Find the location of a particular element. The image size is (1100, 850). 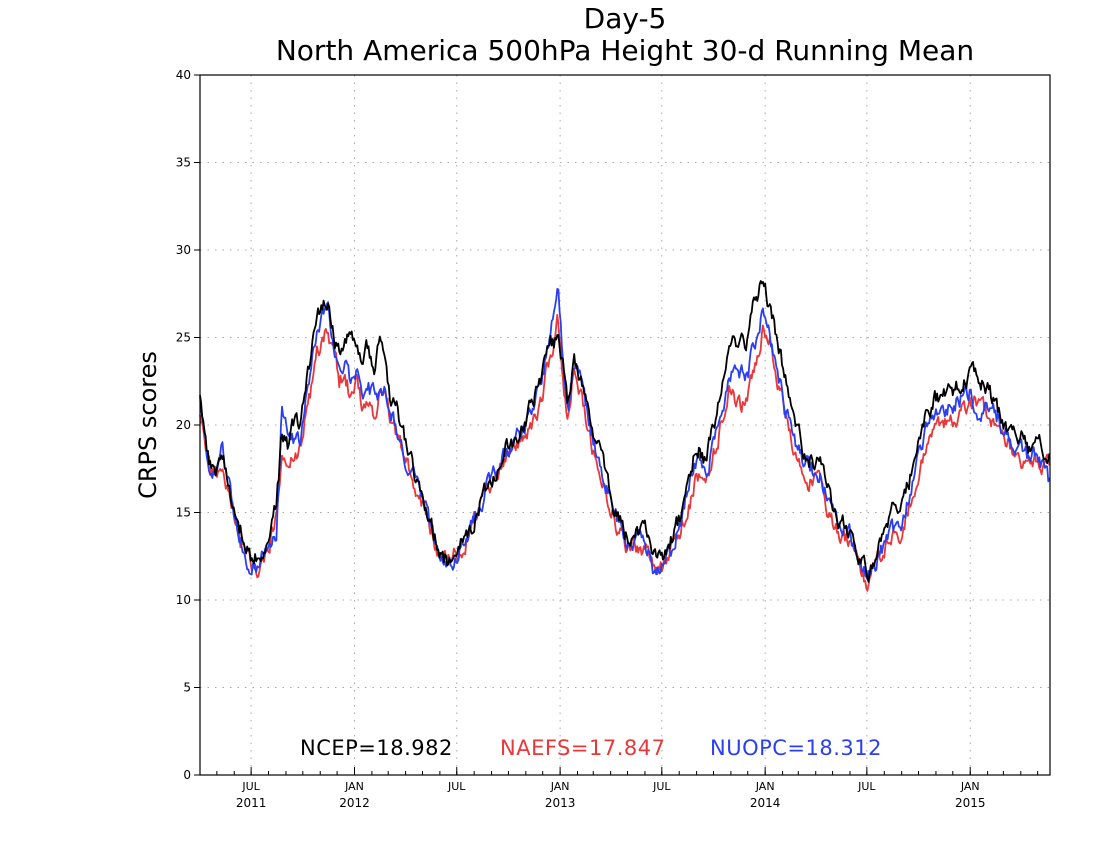

x-tick-label-year: 2013 is located at coordinates (560, 803).